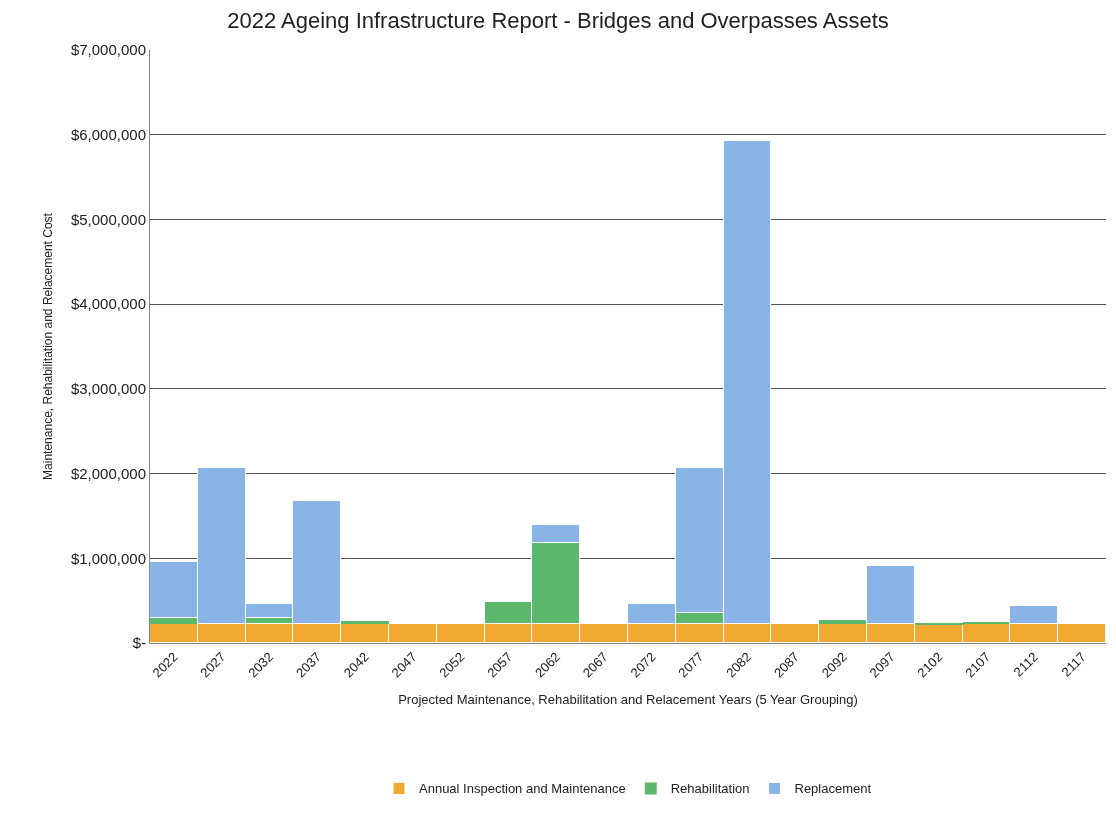  Describe the element at coordinates (108, 50) in the screenshot. I see `y-tick-label: $7,000,000` at that location.